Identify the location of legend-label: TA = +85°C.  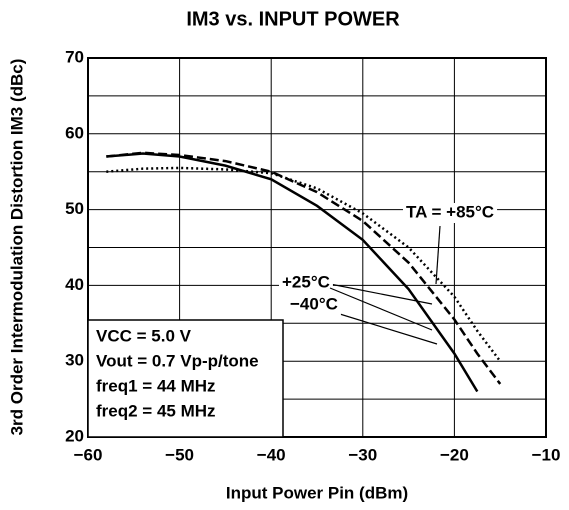
(450, 211).